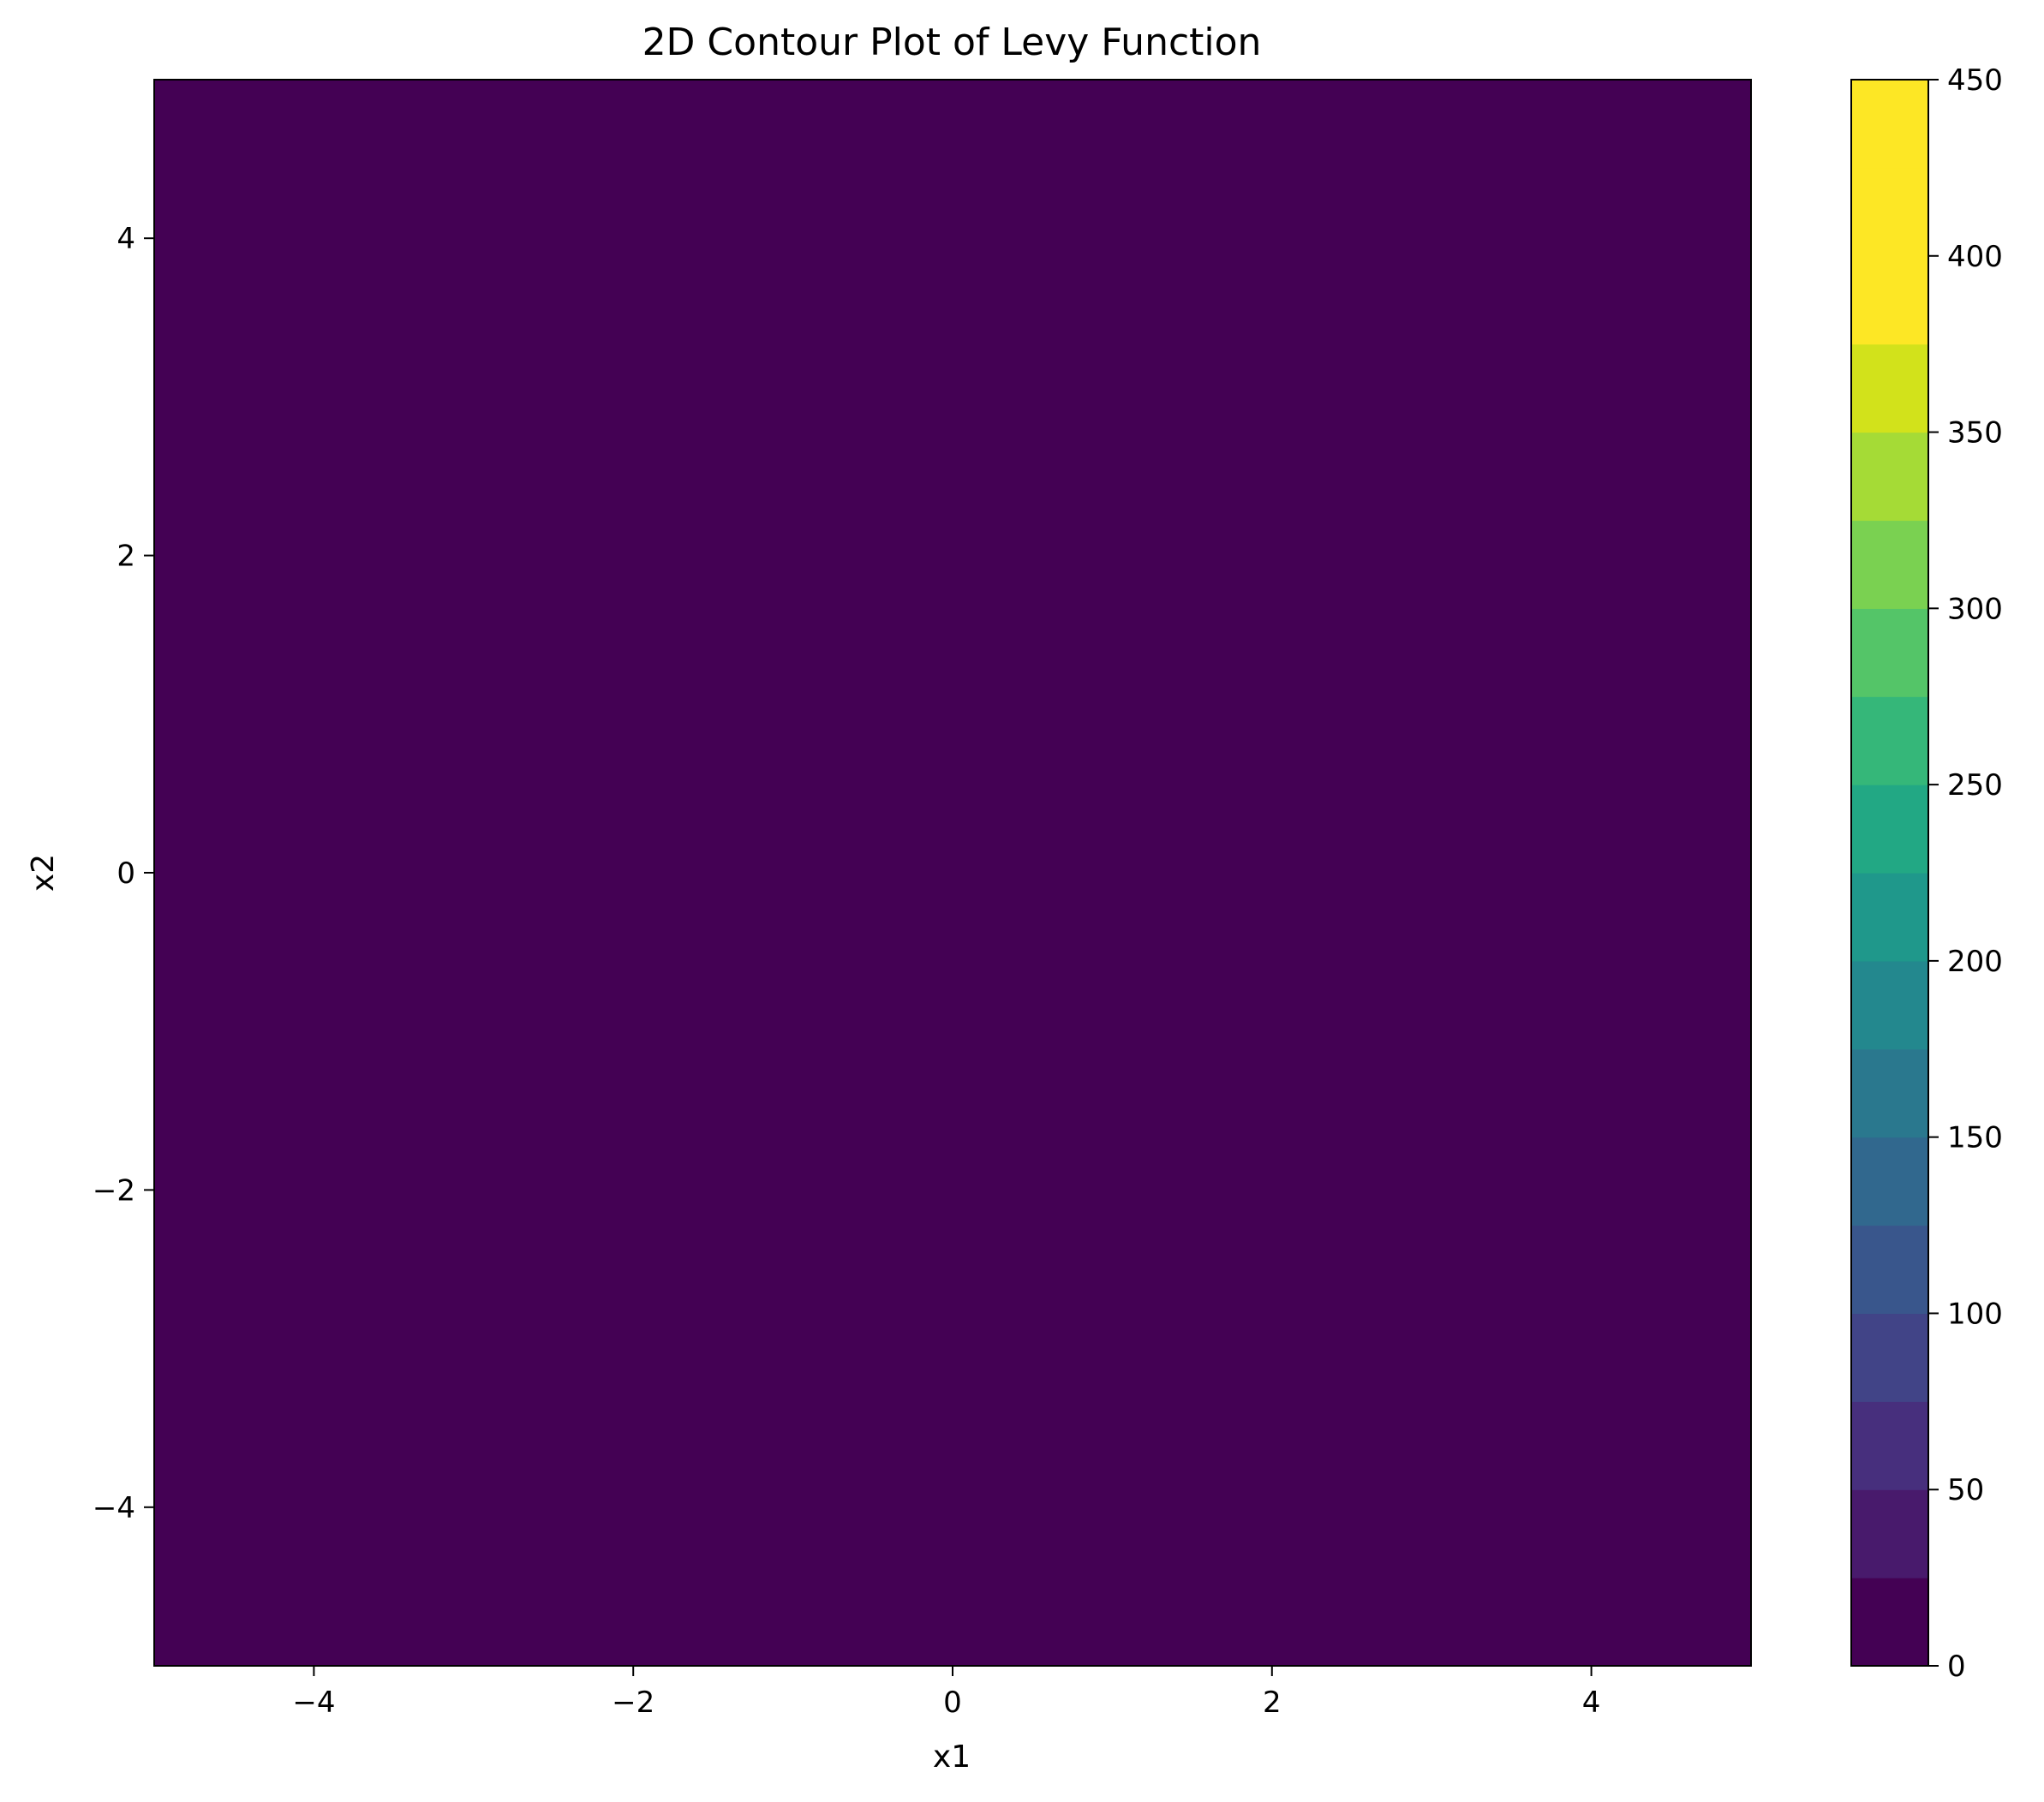 The height and width of the screenshot is (1802, 2044). Describe the element at coordinates (43, 873) in the screenshot. I see `y-axis-label: x2` at that location.